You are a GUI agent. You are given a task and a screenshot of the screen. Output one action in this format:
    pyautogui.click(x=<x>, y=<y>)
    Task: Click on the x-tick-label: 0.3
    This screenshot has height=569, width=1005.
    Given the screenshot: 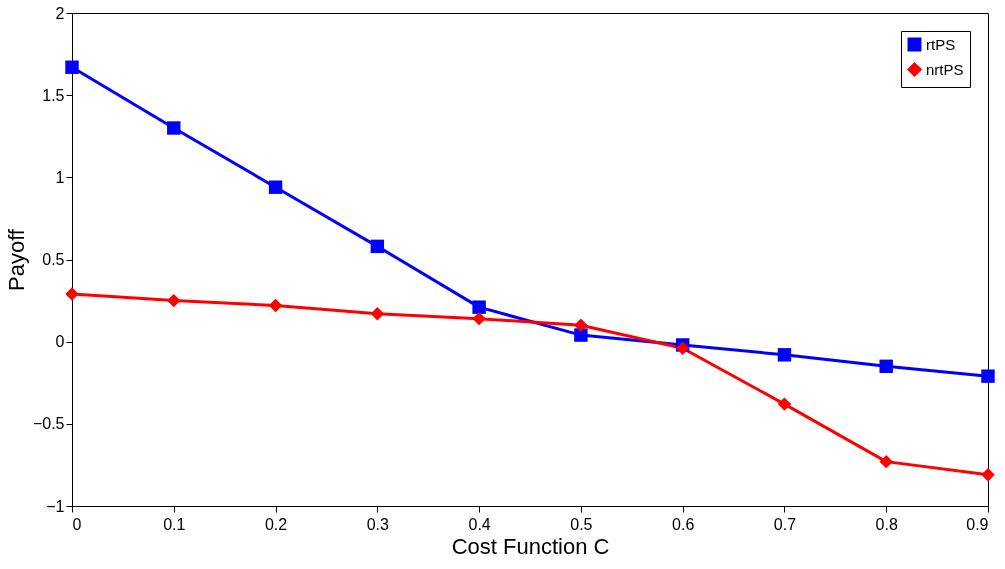 What is the action you would take?
    pyautogui.click(x=378, y=524)
    